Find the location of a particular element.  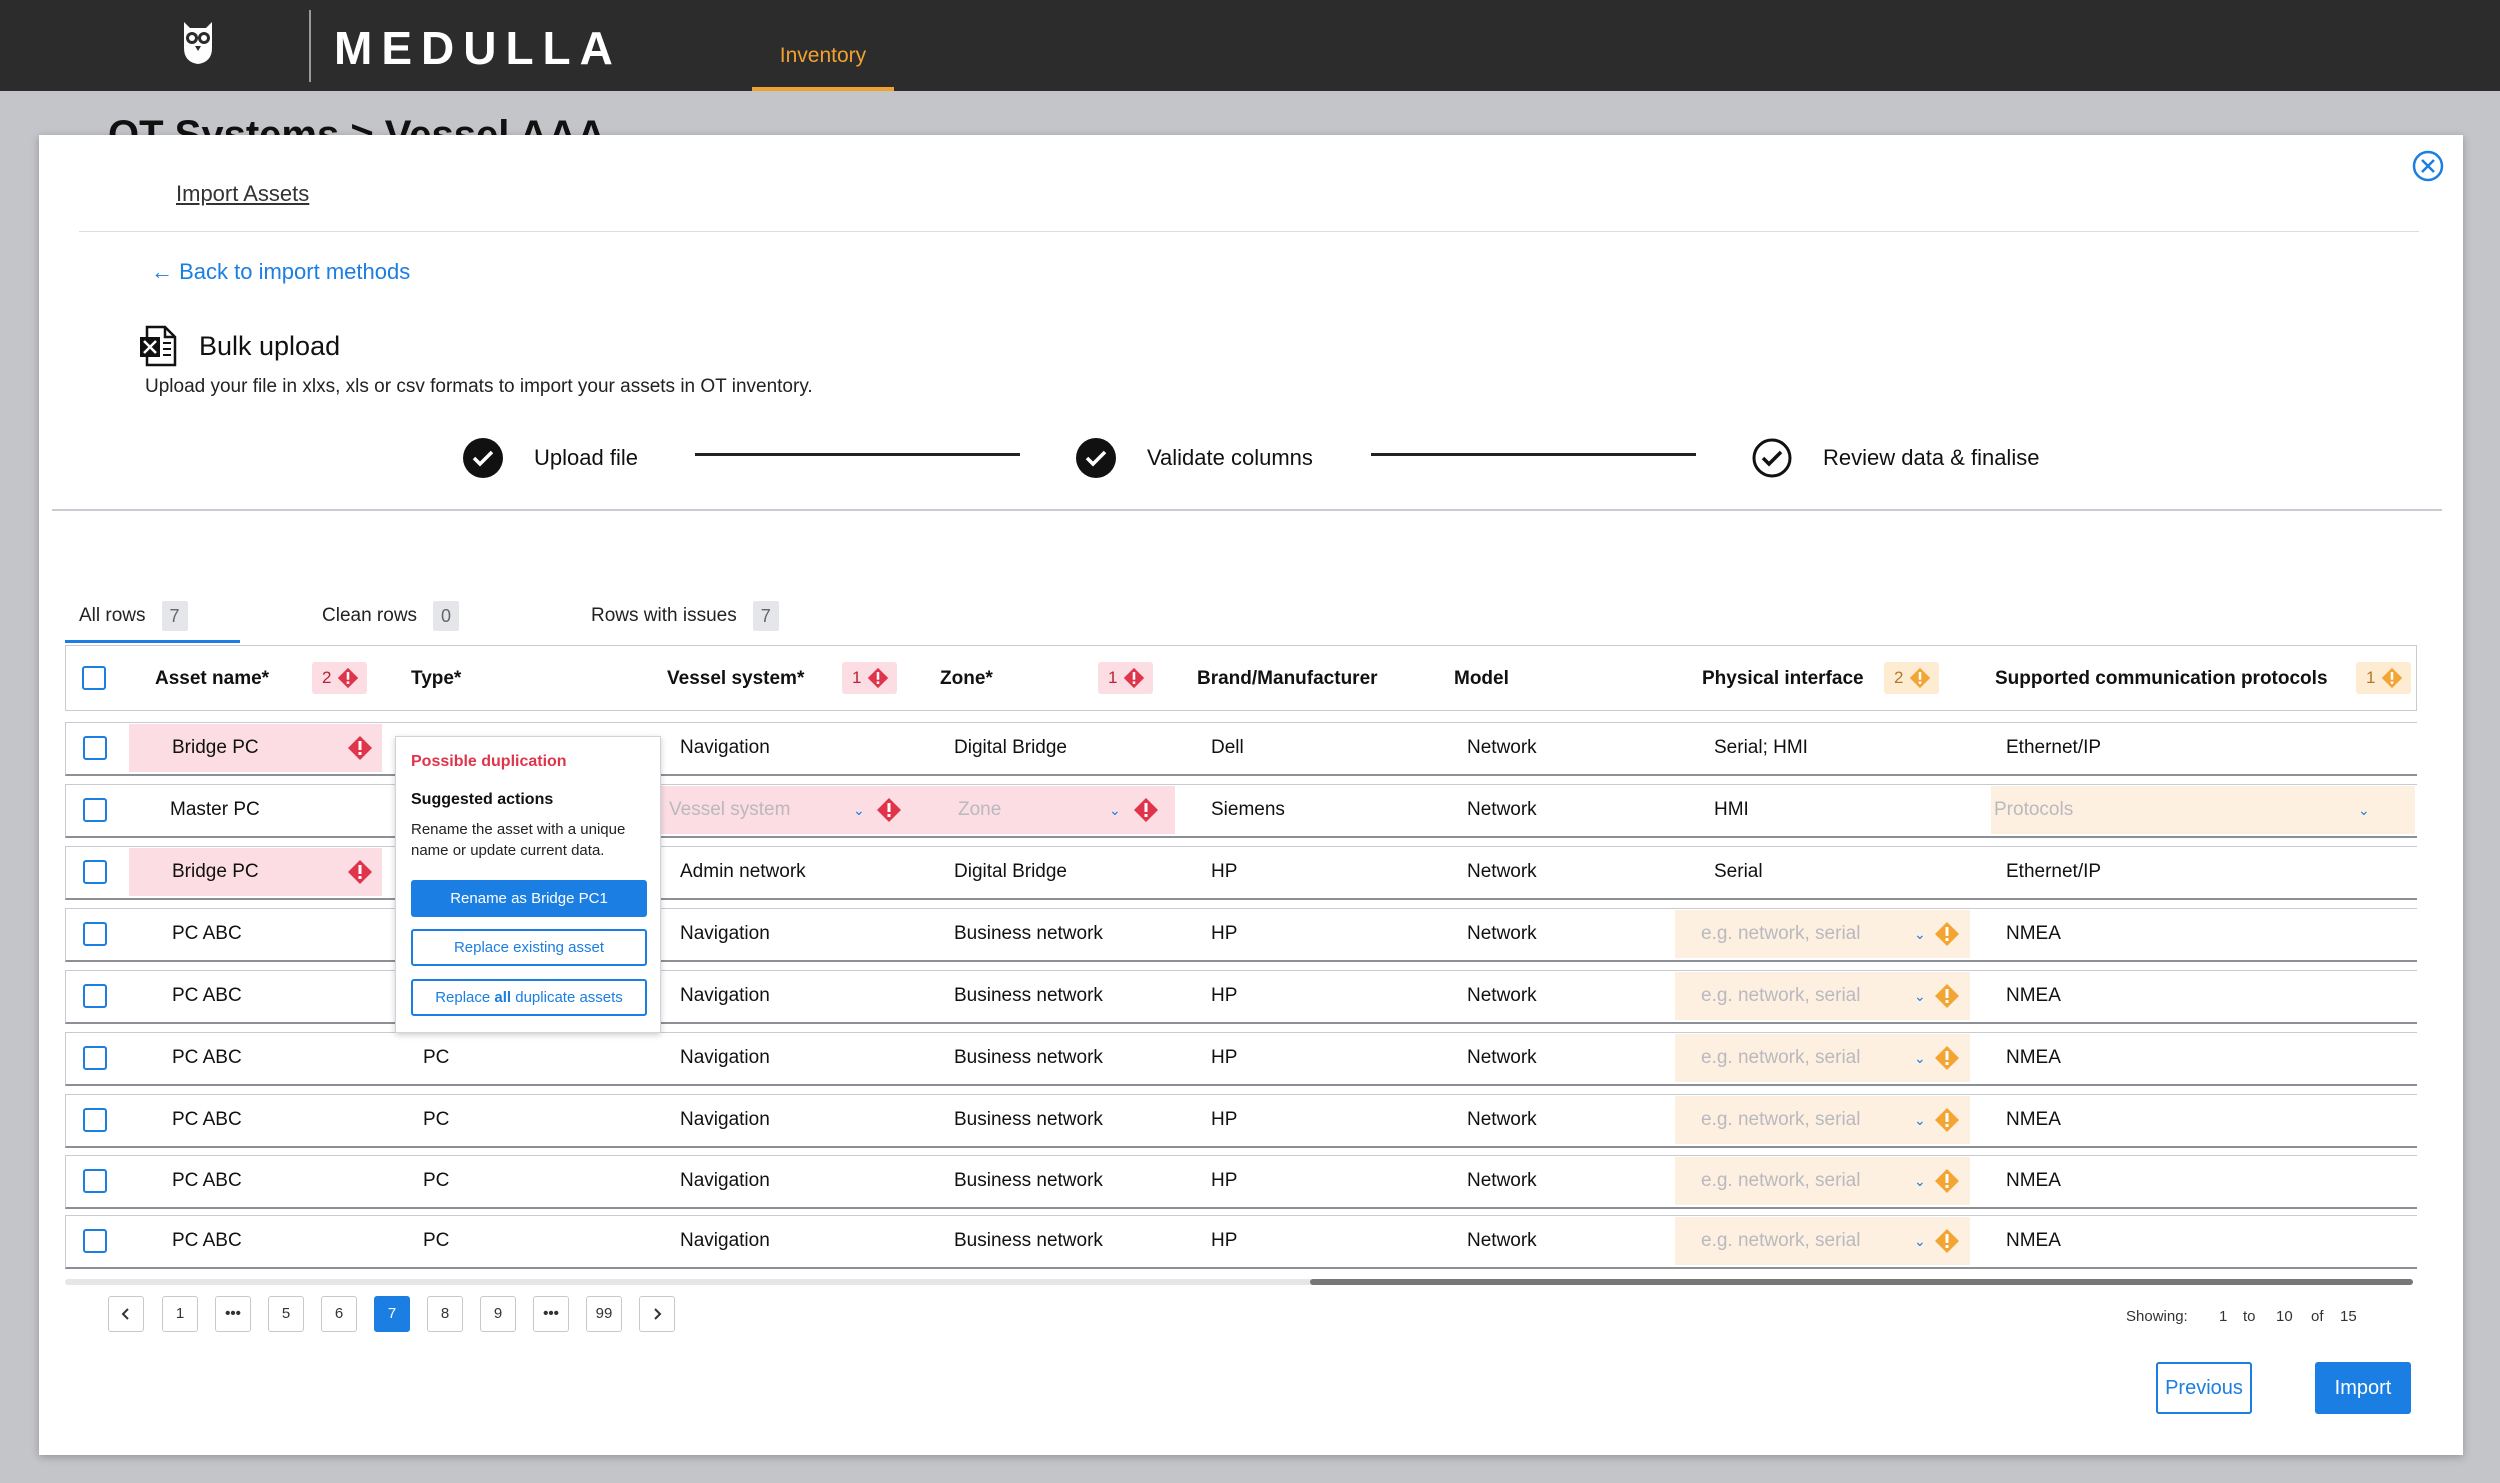

replace-existing-asset-button: Replace existing asset is located at coordinates (529, 947).